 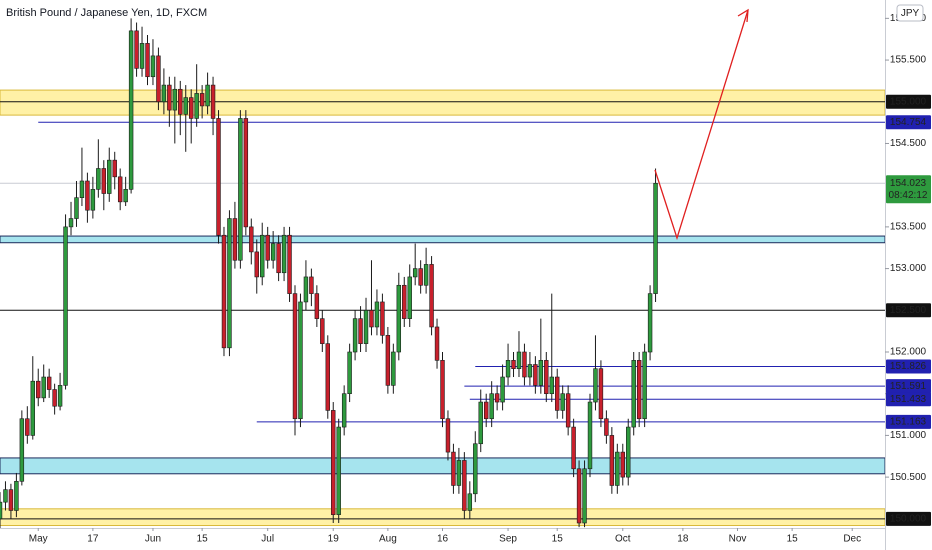 I want to click on x-tick-label: Jun, so click(x=153, y=539).